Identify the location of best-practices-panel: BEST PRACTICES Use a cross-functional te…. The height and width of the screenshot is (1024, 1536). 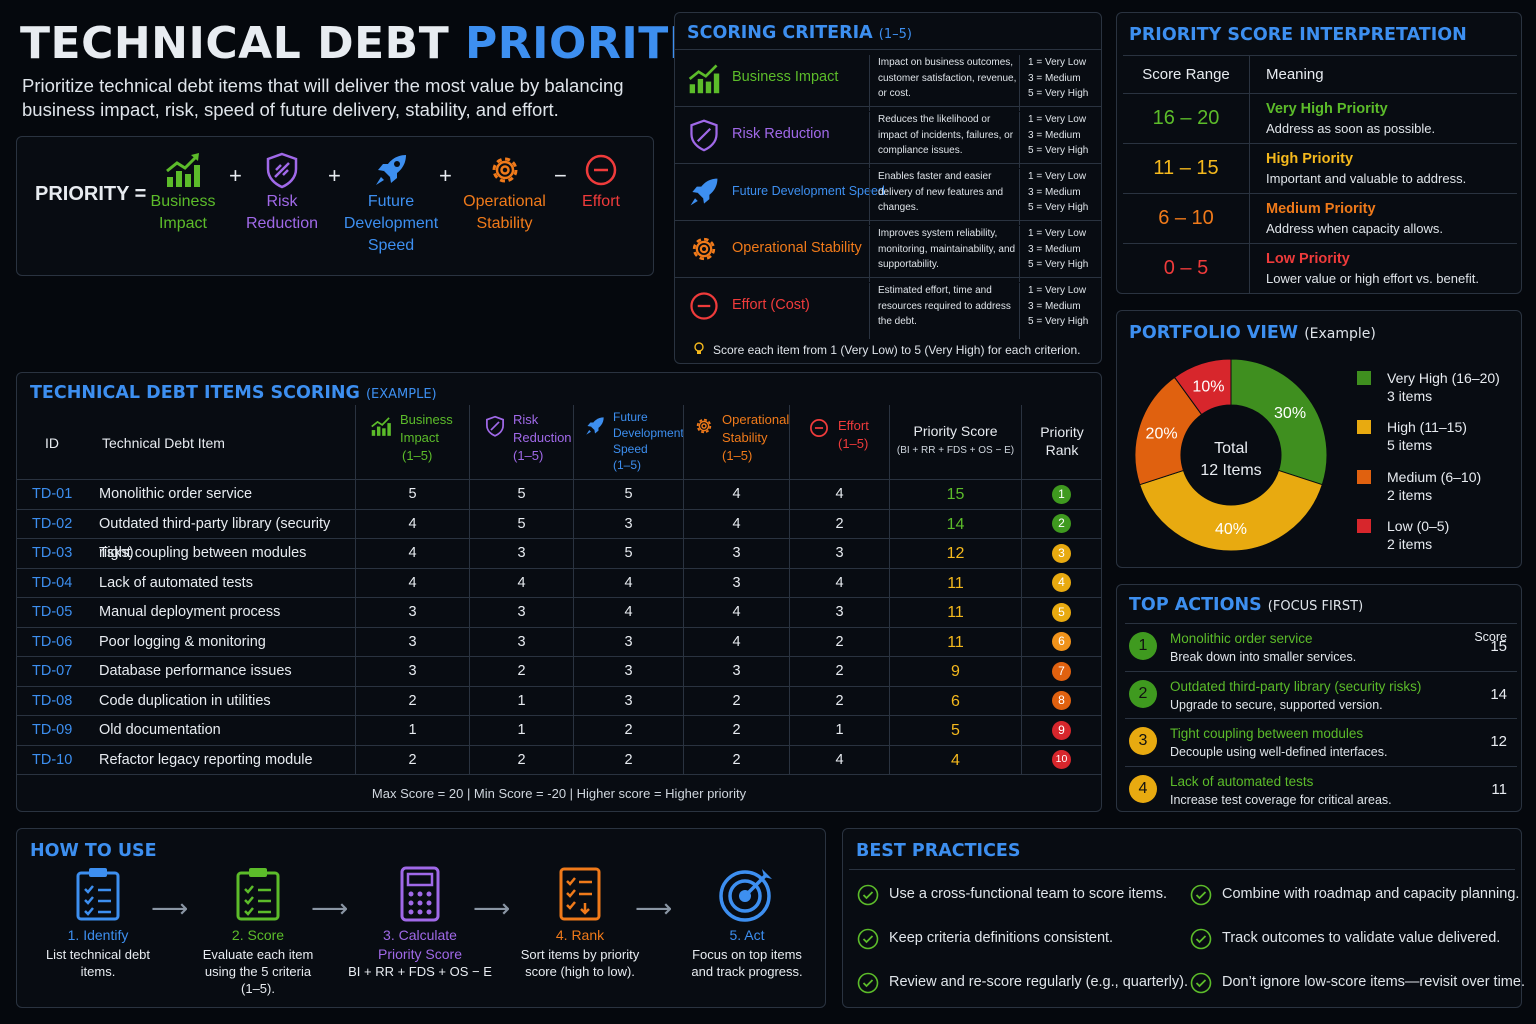
(1183, 918).